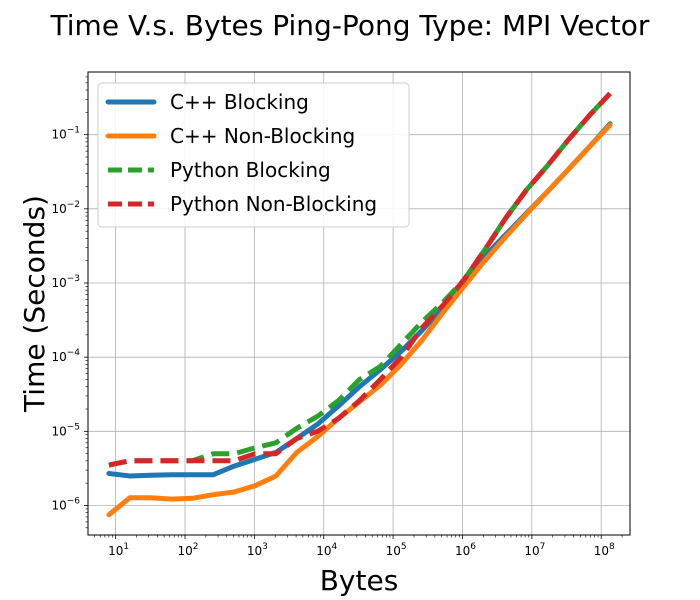  What do you see at coordinates (65, 430) in the screenshot?
I see `y-tick-label: 10⁻⁵` at bounding box center [65, 430].